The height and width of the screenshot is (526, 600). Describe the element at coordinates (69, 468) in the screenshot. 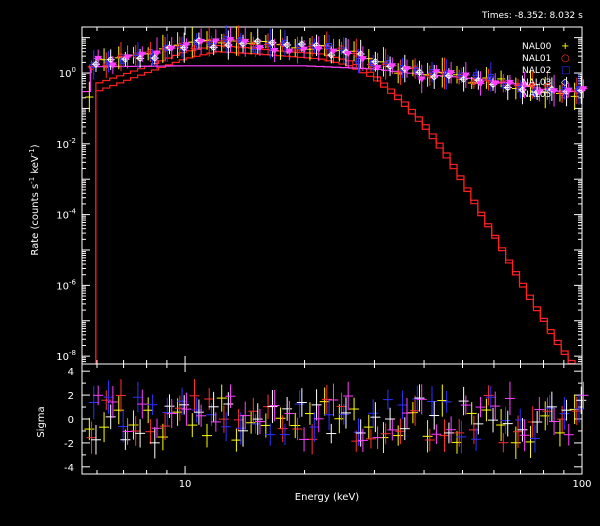

I see `lower-y-tick-label: -4` at that location.